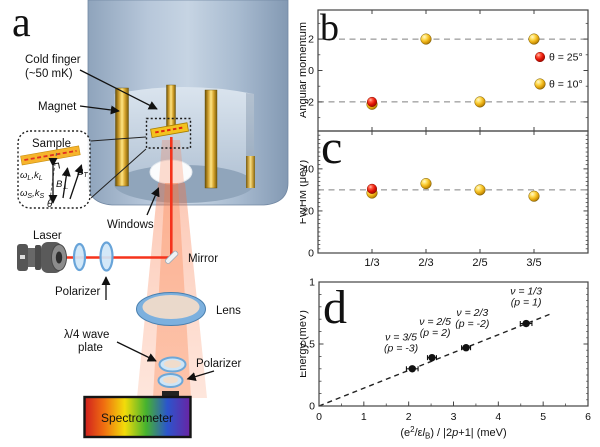  What do you see at coordinates (472, 313) in the screenshot?
I see `point-annotation: ν = 2/3` at bounding box center [472, 313].